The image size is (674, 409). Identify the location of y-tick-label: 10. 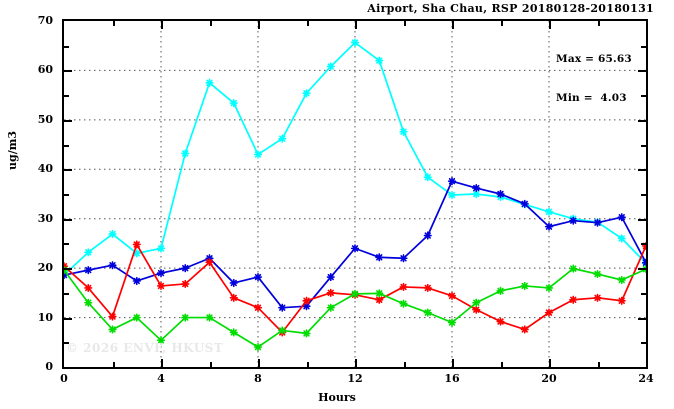
(45, 317).